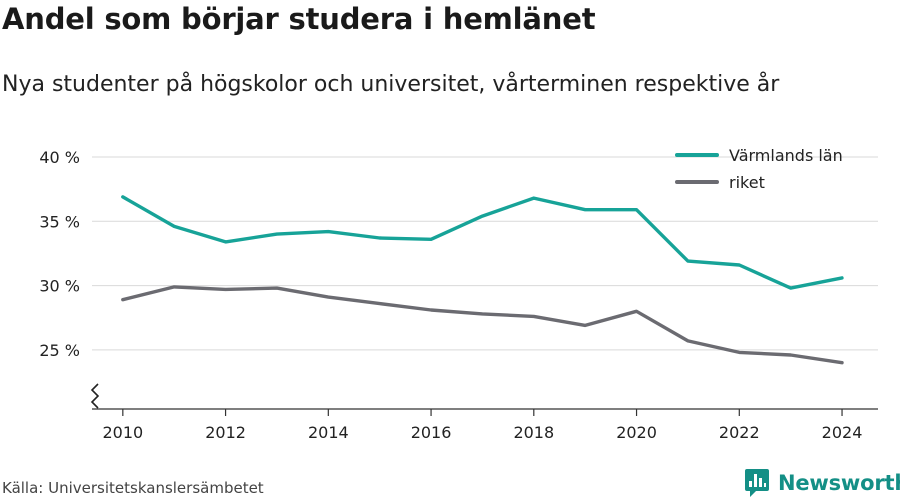 This screenshot has height=500, width=900. What do you see at coordinates (747, 182) in the screenshot?
I see `legend-label: riket` at bounding box center [747, 182].